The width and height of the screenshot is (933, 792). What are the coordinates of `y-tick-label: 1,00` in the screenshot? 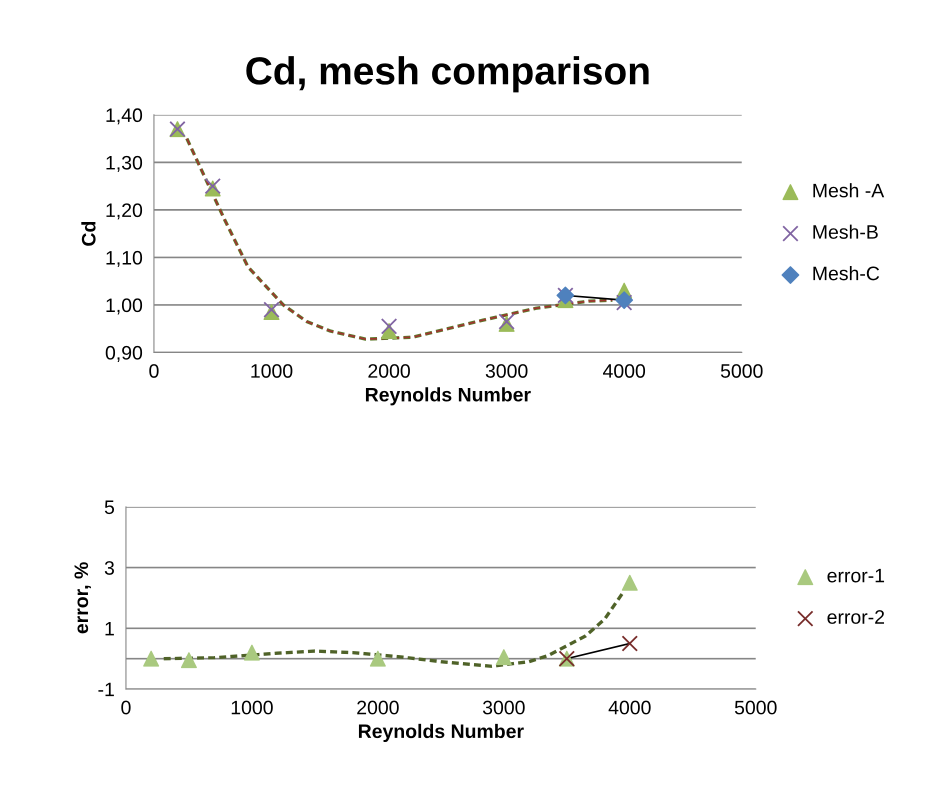 It's located at (124, 306).